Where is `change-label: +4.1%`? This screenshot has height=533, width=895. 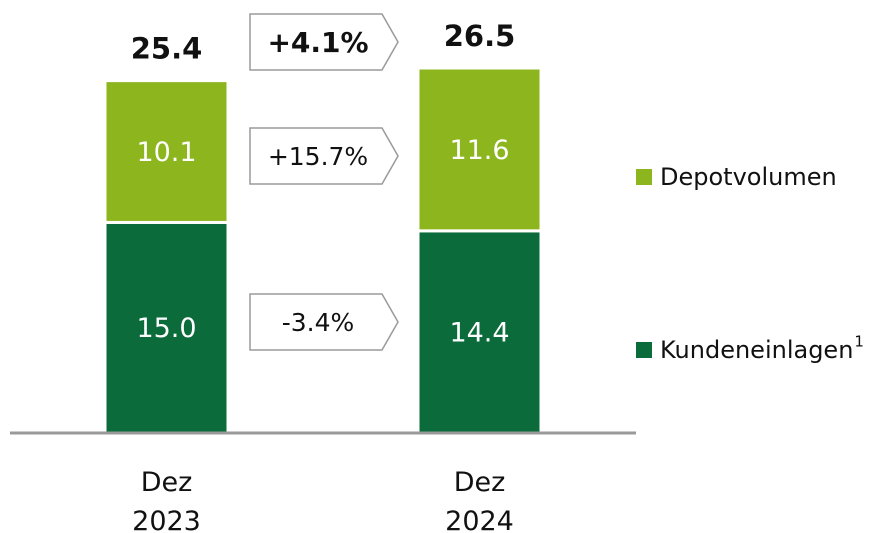 change-label: +4.1% is located at coordinates (317, 42).